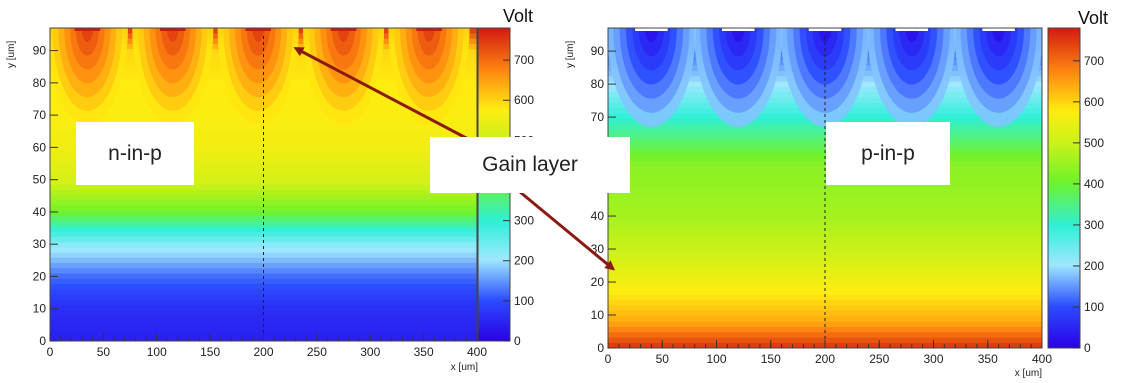  I want to click on y-axis-label-n-in-p: y [um], so click(11, 54).